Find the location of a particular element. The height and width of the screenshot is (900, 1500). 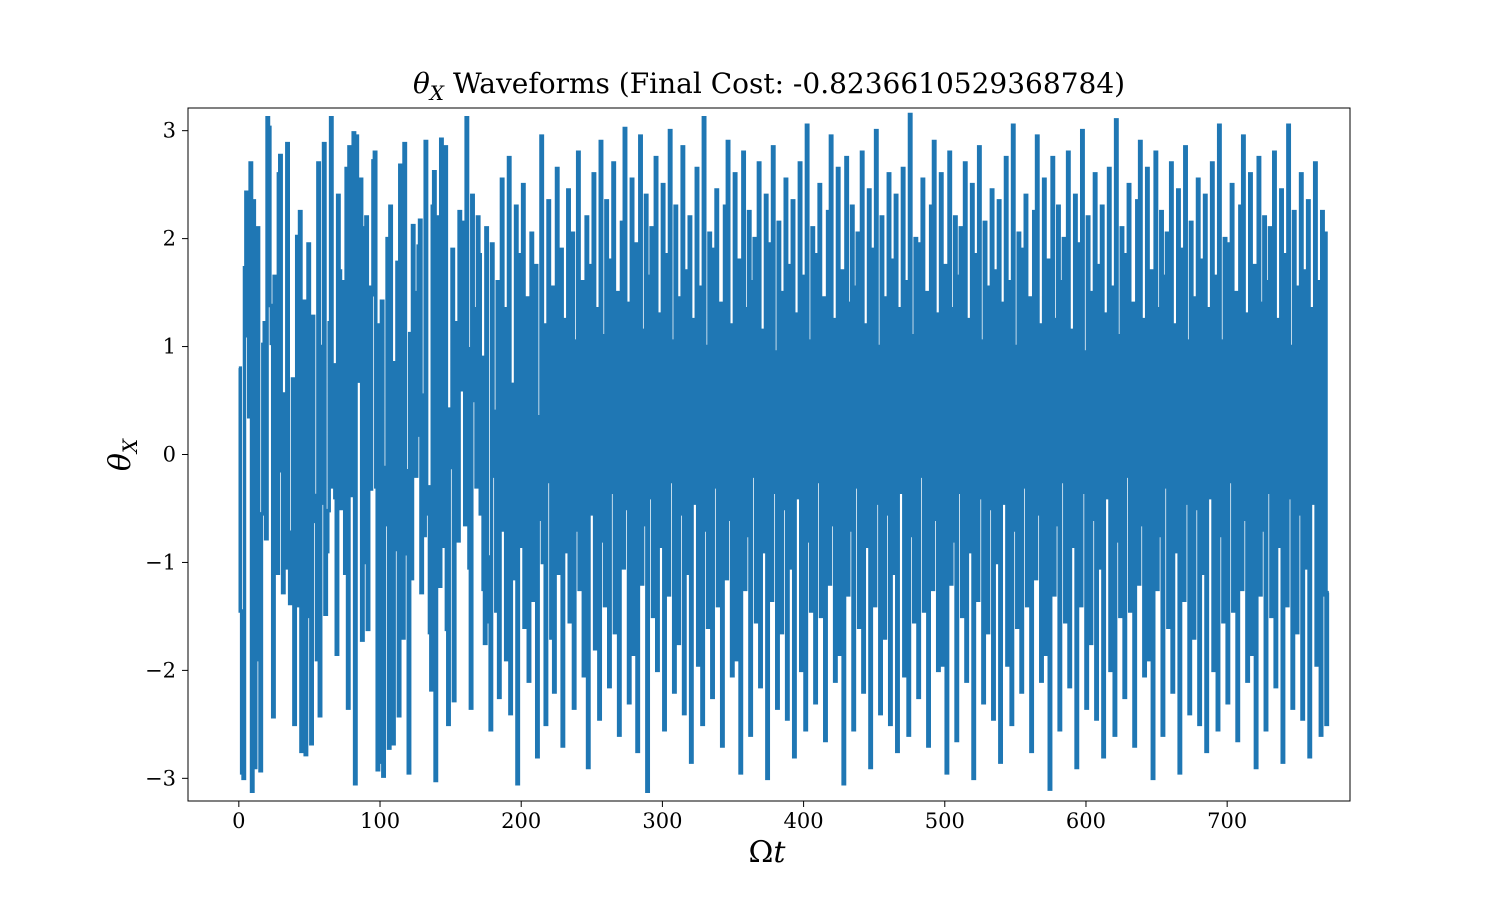

x-tick-label: 300 is located at coordinates (662, 821).